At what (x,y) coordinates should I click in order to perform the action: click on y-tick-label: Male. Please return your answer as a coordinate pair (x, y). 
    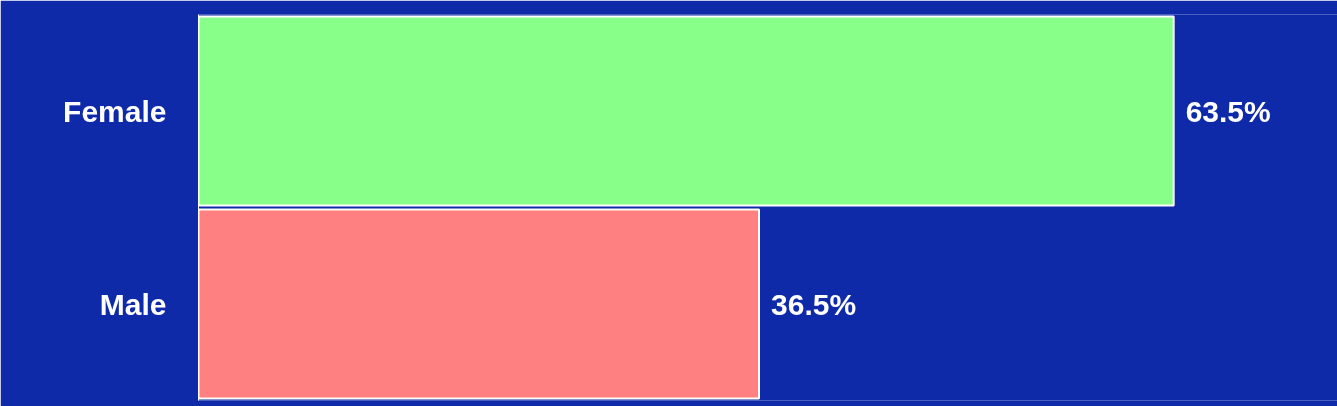
    Looking at the image, I should click on (133, 304).